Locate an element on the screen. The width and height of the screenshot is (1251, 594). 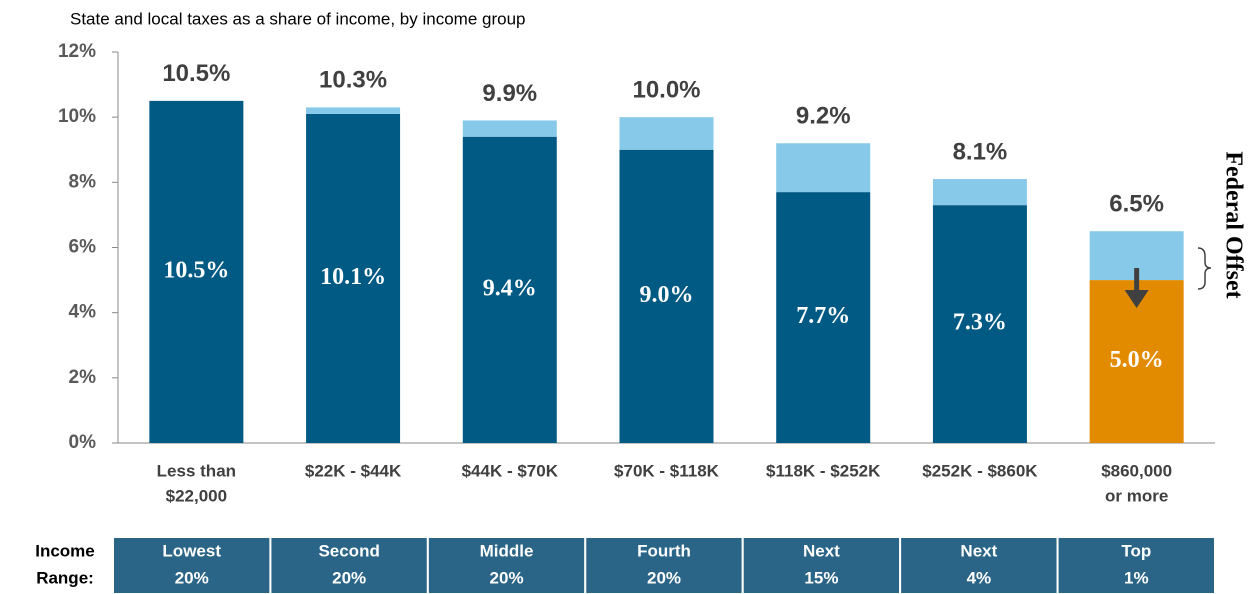
x-tick-label: or more is located at coordinates (1136, 495).